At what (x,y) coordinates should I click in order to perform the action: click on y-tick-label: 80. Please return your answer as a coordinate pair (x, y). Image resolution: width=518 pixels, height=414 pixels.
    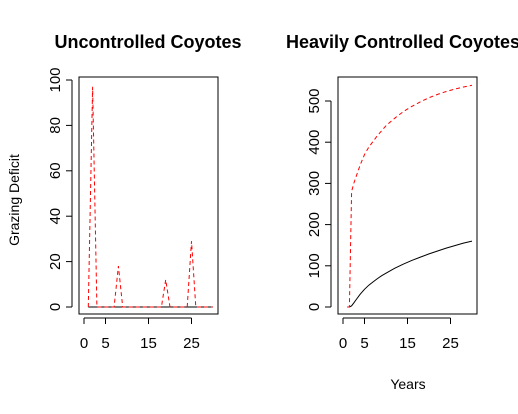
    Looking at the image, I should click on (55, 125).